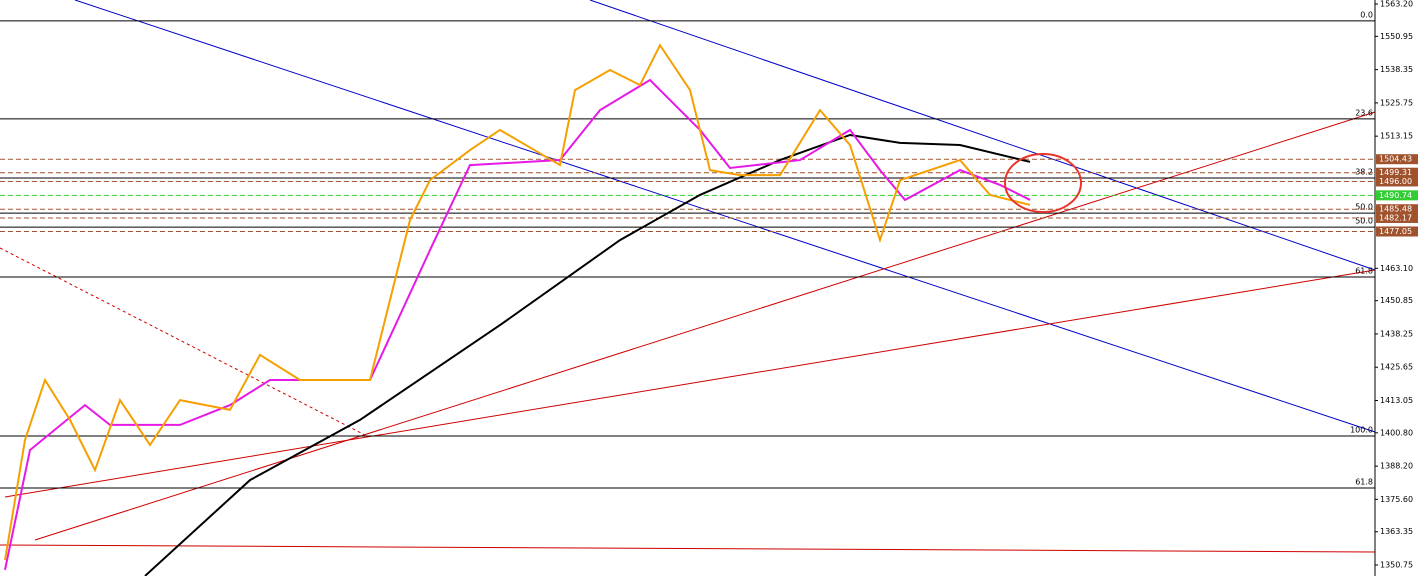 Image resolution: width=1418 pixels, height=576 pixels. What do you see at coordinates (1396, 69) in the screenshot?
I see `y-tick-label: 1538.35` at bounding box center [1396, 69].